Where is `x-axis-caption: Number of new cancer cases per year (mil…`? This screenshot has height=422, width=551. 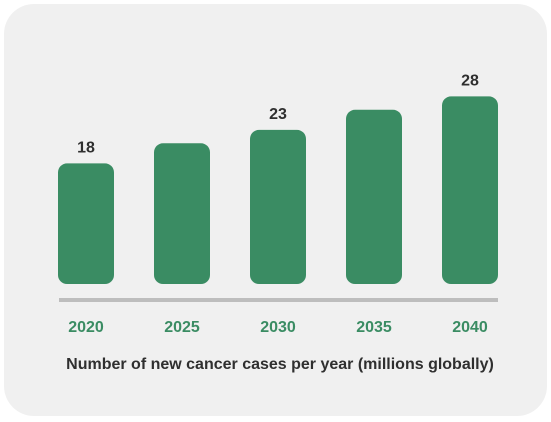 x-axis-caption: Number of new cancer cases per year (mil… is located at coordinates (280, 364).